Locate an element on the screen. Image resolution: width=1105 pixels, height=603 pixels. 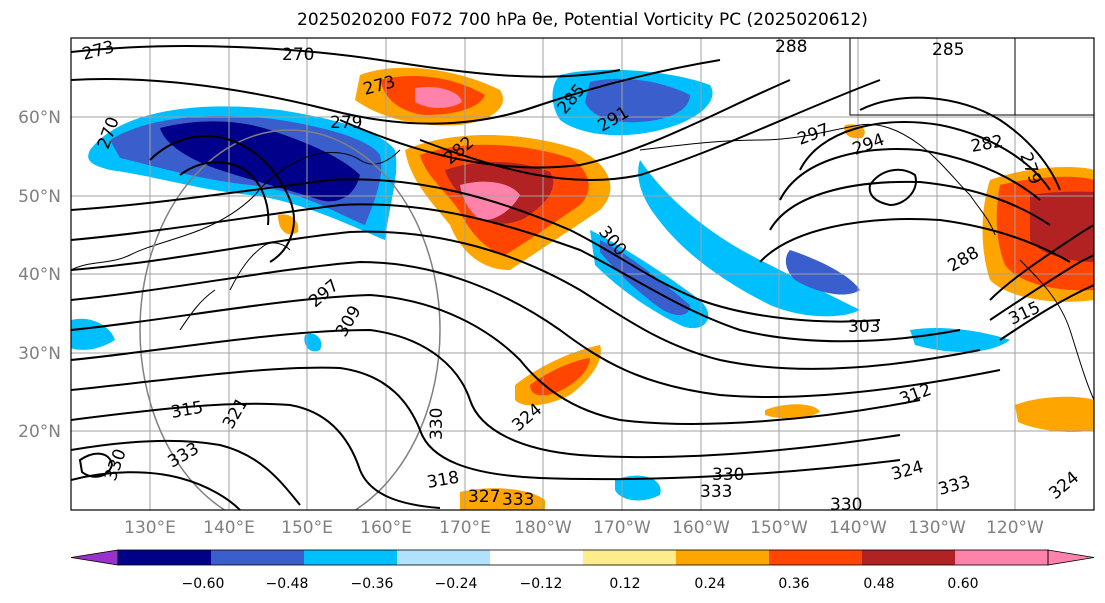
colorbar is located at coordinates (582, 557).